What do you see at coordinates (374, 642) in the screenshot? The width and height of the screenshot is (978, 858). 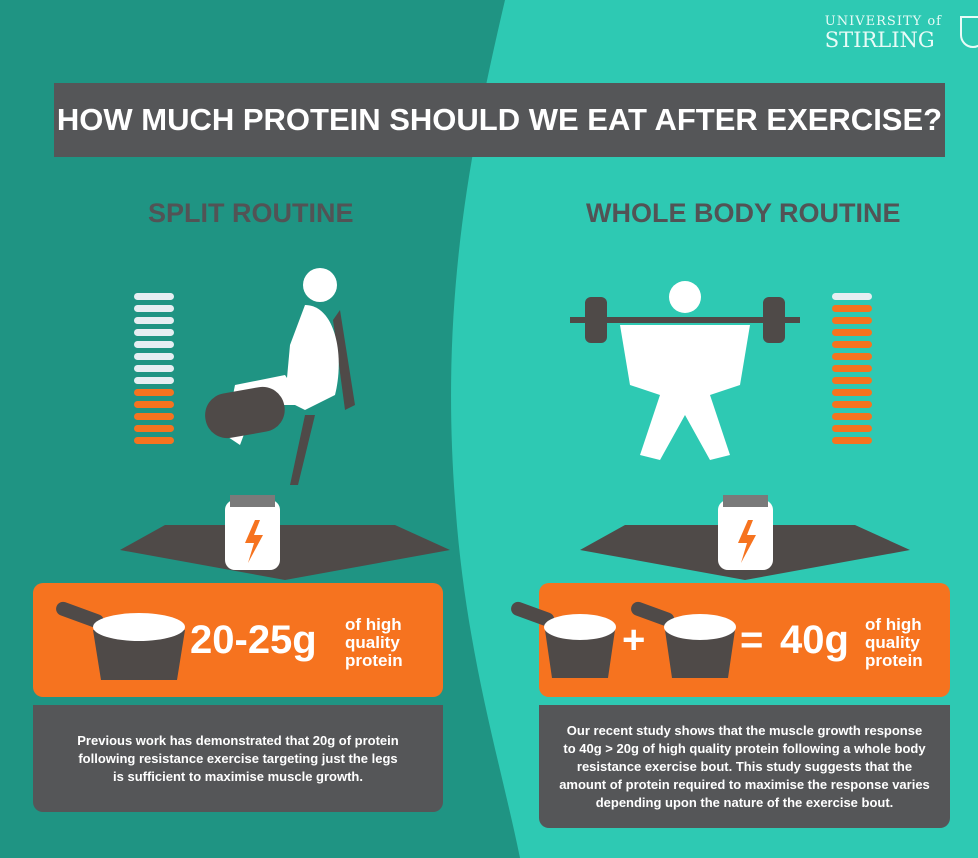 I see `amount-note-left: of high quality protein` at bounding box center [374, 642].